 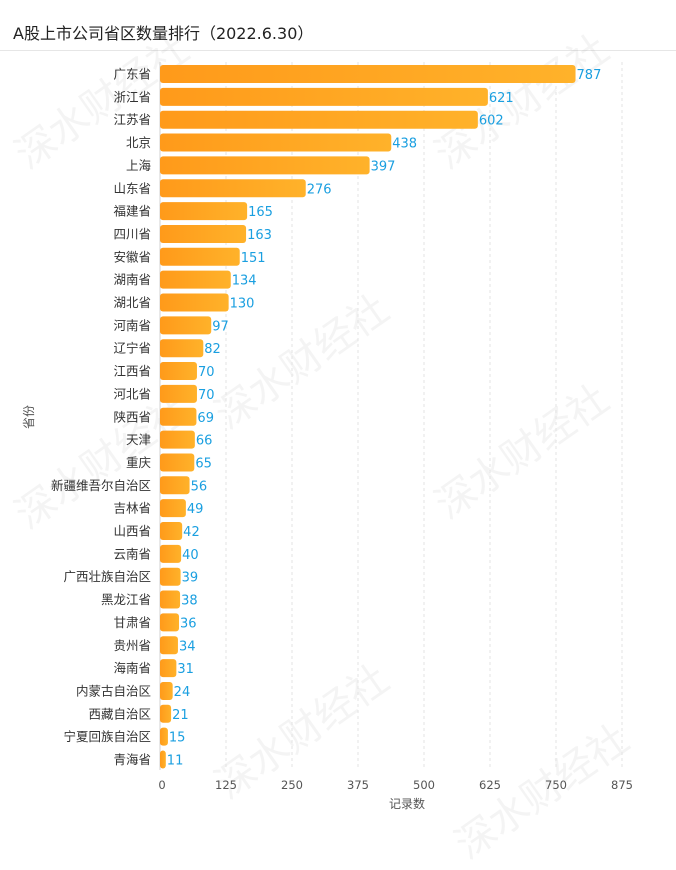 What do you see at coordinates (191, 532) in the screenshot?
I see `value-label-20: 42` at bounding box center [191, 532].